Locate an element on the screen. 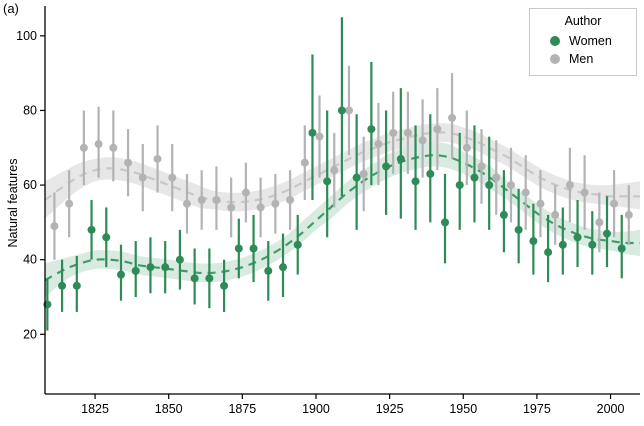 This screenshot has height=426, width=644. svg-text: 1975 is located at coordinates (537, 409).